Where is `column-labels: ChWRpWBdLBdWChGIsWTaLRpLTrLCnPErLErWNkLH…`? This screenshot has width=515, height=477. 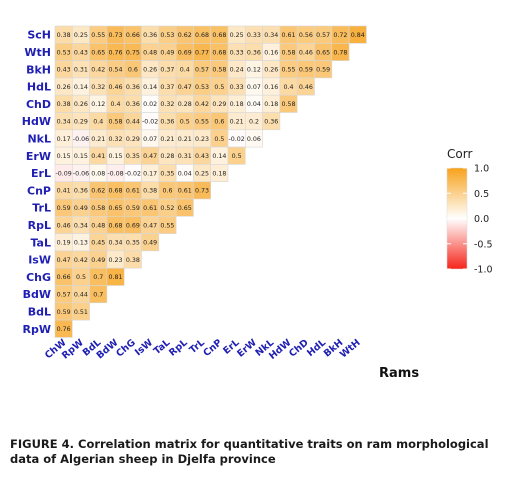 column-labels: ChWRpWBdLBdWChGIsWTaLRpLTrLCnPErLErWNkLH… is located at coordinates (203, 349).